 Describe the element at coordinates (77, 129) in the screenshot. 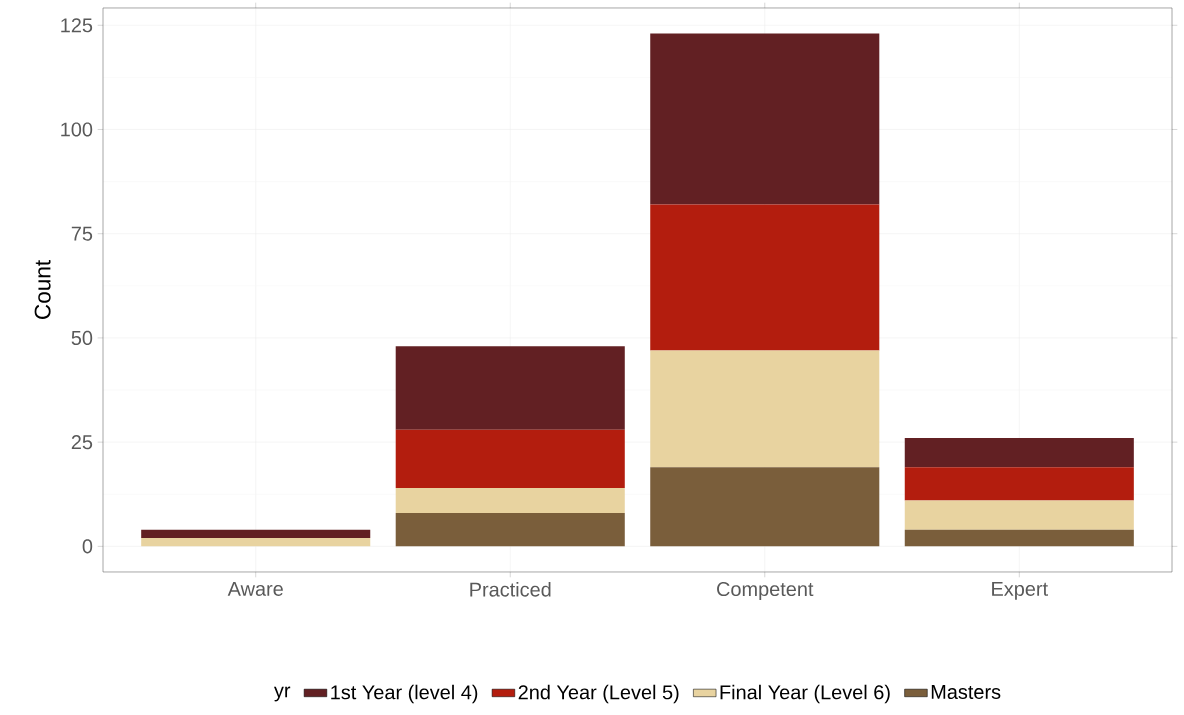

I see `y-tick-label: 100` at that location.